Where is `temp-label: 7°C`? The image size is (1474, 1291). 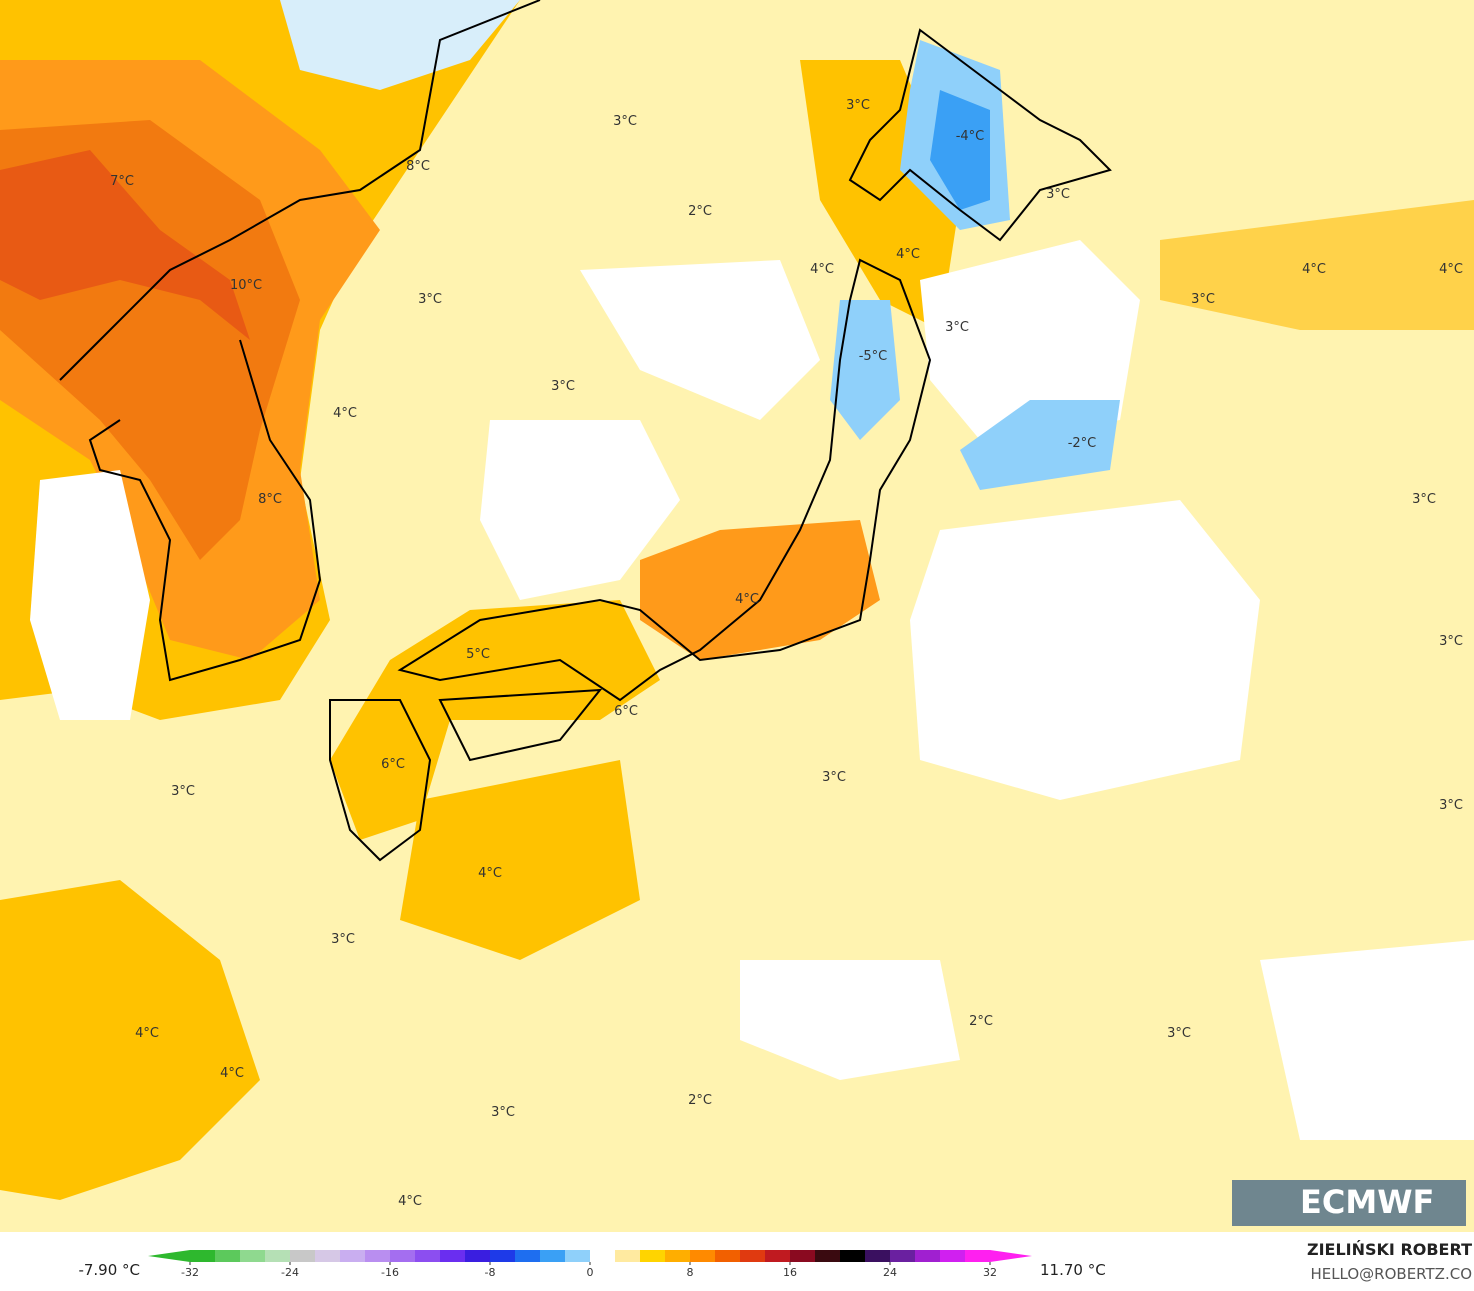
temp-label: 7°C is located at coordinates (122, 181).